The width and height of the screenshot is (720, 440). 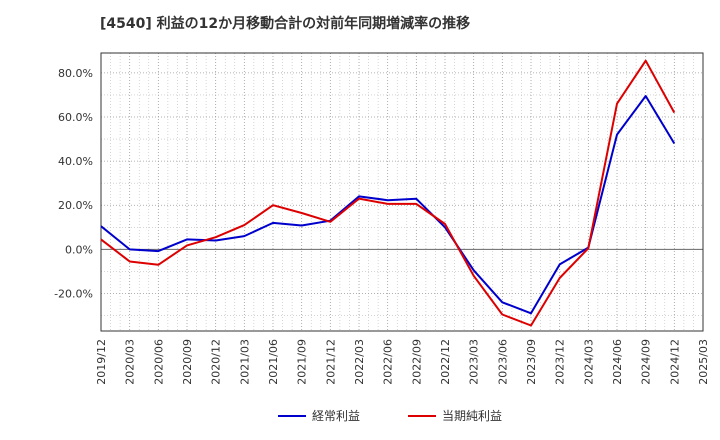 I want to click on x-tick-label: 2024/12, so click(x=674, y=362).